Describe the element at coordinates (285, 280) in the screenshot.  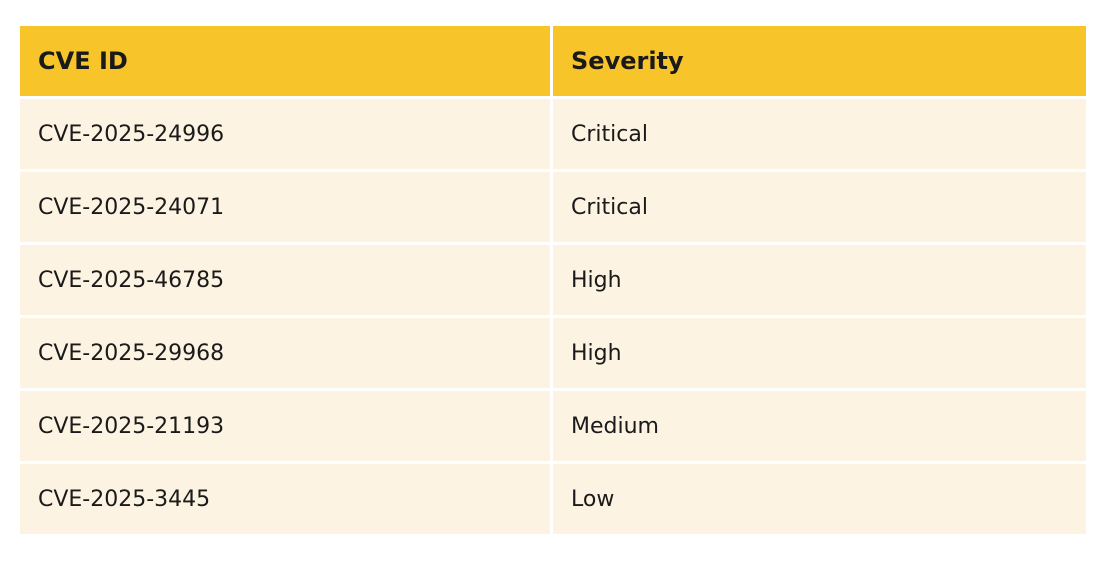
I see `cve-id-cell: CVE-2025-46785` at that location.